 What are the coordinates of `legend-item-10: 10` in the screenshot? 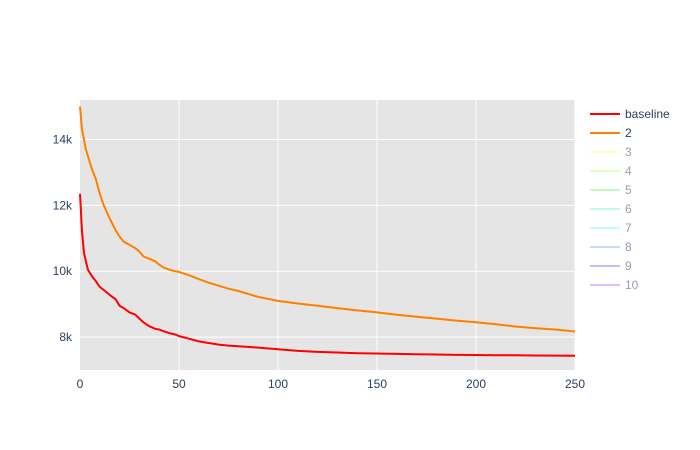 It's located at (614, 285).